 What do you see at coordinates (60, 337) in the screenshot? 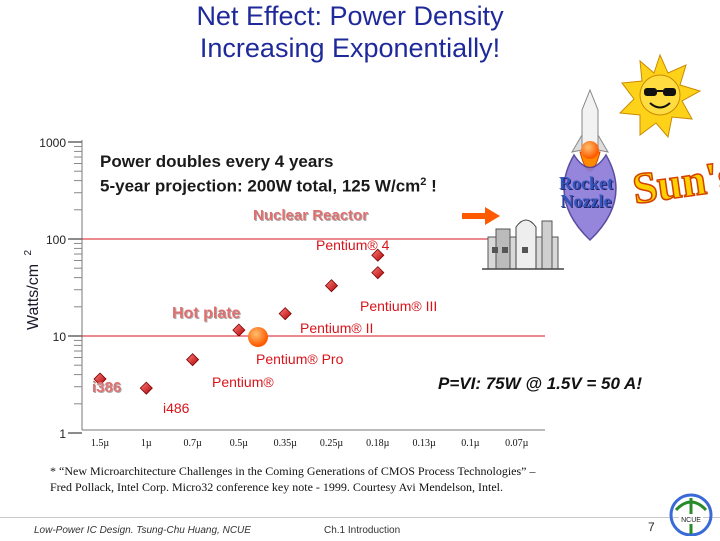
I see `y-tick-label: 10` at bounding box center [60, 337].